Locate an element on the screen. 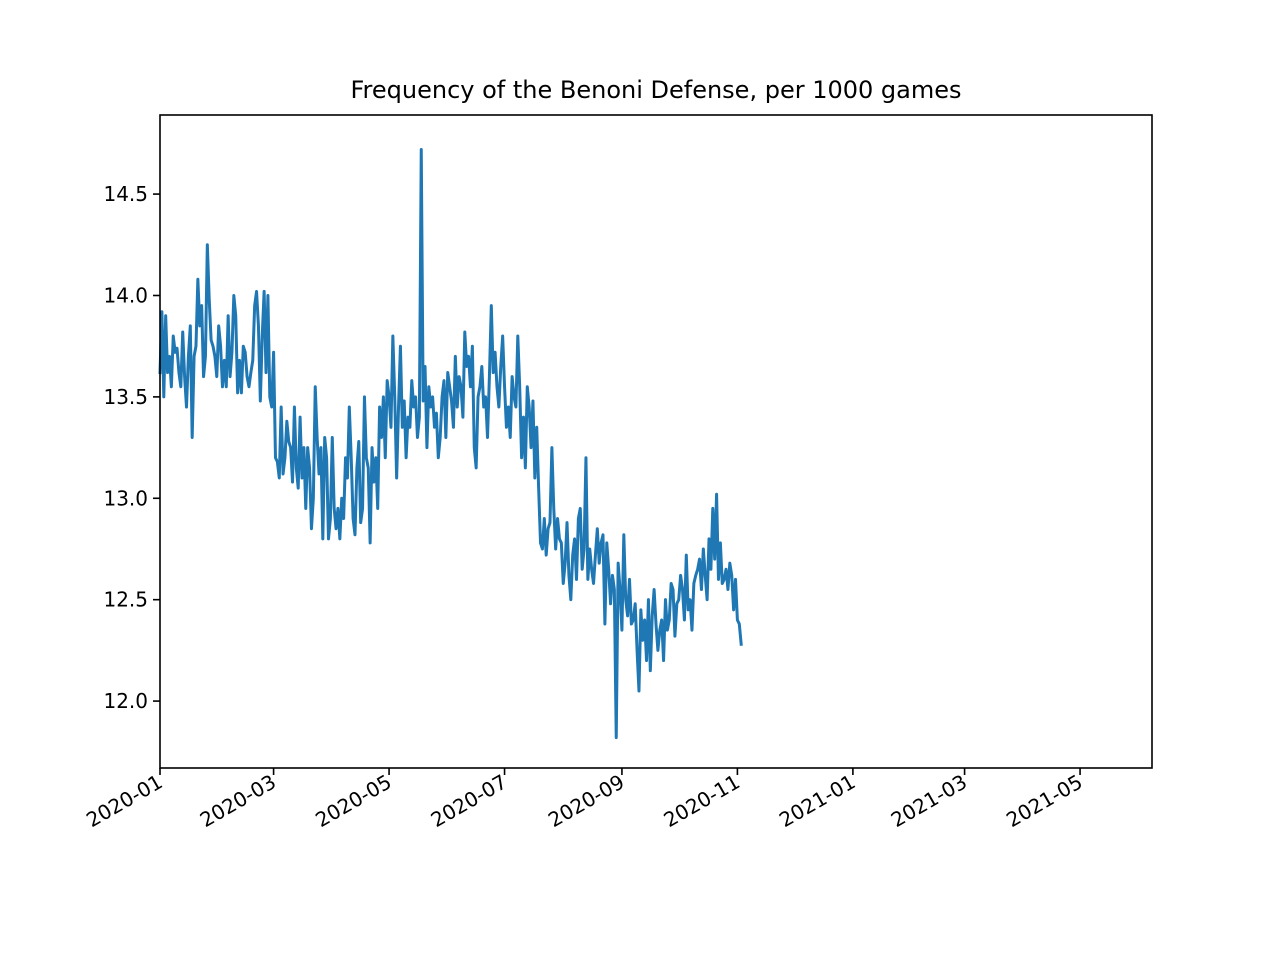  y-tick-label: 12.0 is located at coordinates (125, 701).